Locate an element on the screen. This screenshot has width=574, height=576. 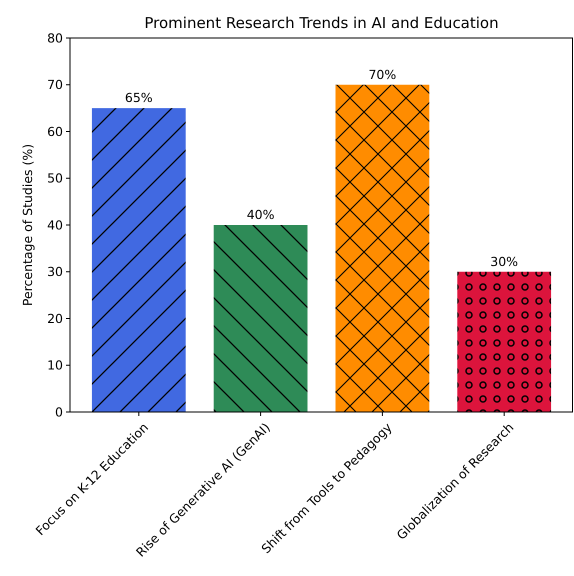
y-tick-label: 50 is located at coordinates (55, 178).